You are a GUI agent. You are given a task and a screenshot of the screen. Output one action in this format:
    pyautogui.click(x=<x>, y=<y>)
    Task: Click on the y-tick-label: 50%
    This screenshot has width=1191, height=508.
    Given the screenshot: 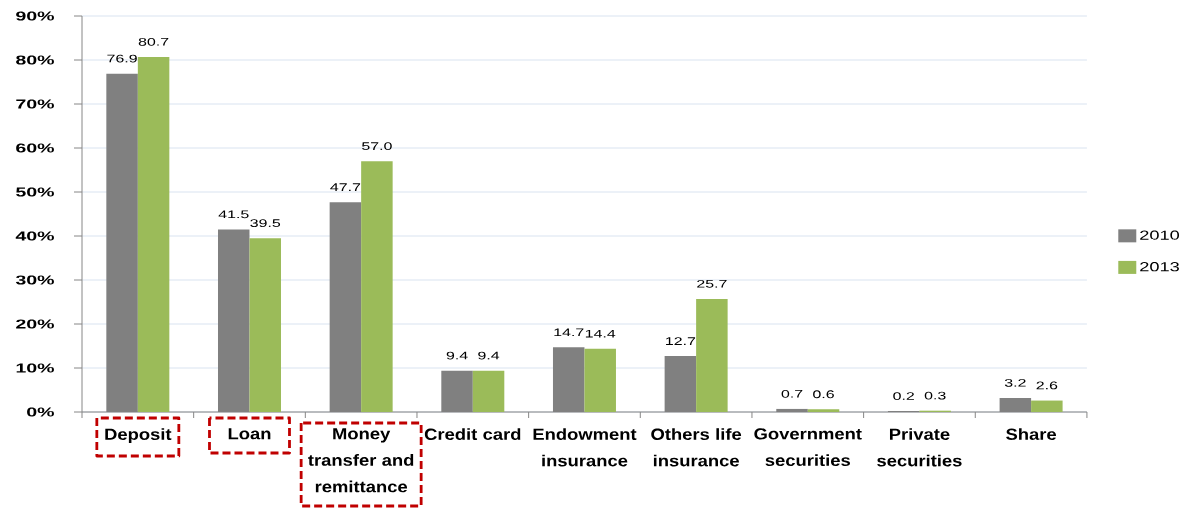 What is the action you would take?
    pyautogui.click(x=35, y=192)
    